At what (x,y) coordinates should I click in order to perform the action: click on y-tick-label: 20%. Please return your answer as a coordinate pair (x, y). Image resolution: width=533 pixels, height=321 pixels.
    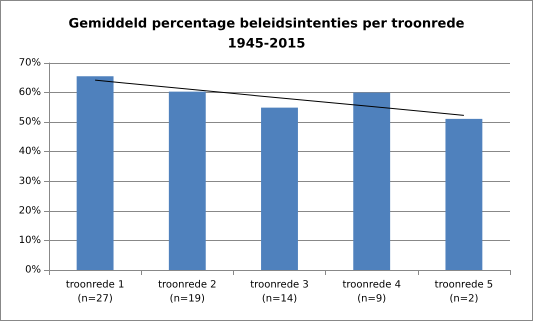
    Looking at the image, I should click on (29, 210).